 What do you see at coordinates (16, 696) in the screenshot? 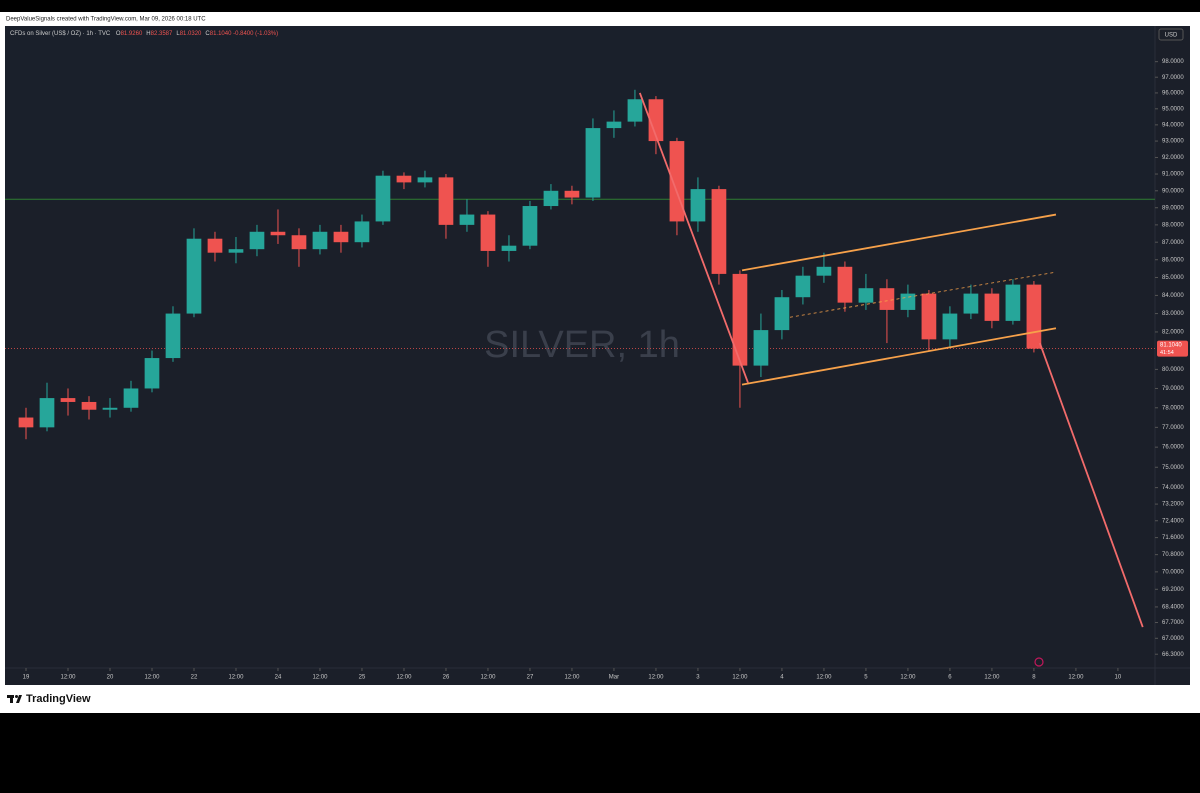
I see `logo-dot` at bounding box center [16, 696].